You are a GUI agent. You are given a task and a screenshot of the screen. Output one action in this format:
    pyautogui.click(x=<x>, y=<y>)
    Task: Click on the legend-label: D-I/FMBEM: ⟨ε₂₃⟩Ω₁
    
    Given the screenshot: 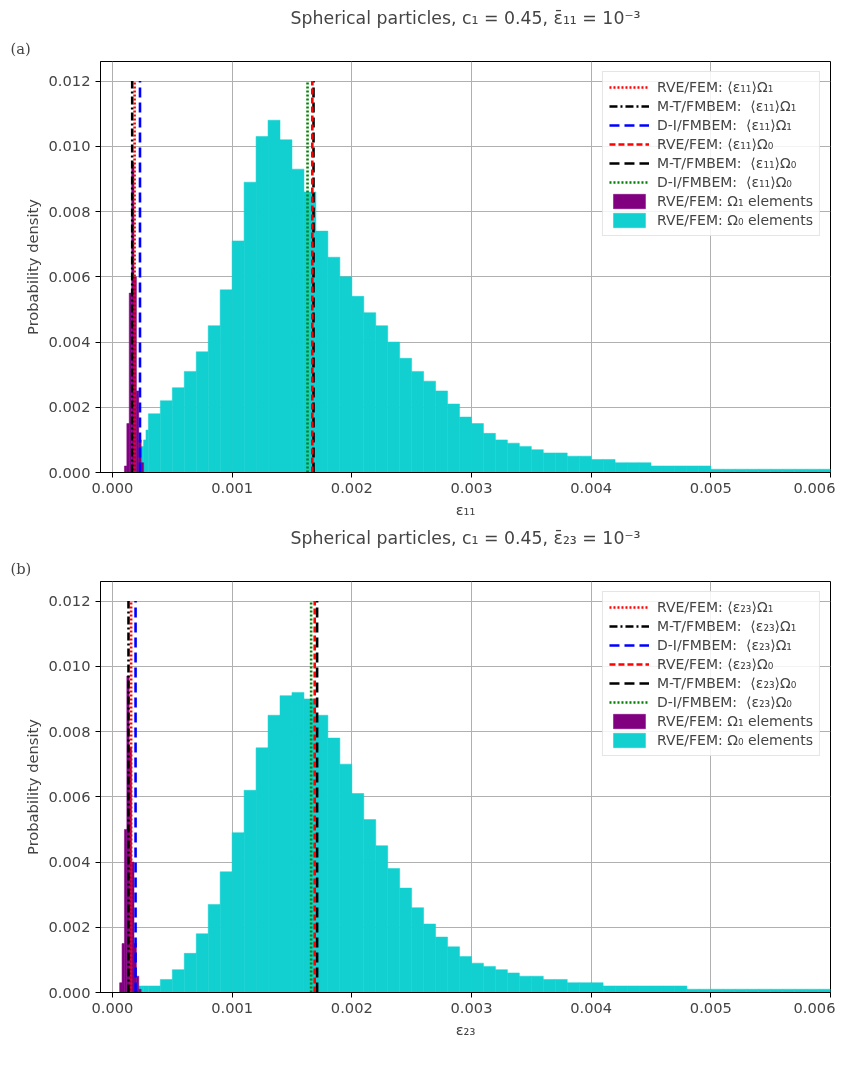 What is the action you would take?
    pyautogui.click(x=724, y=645)
    